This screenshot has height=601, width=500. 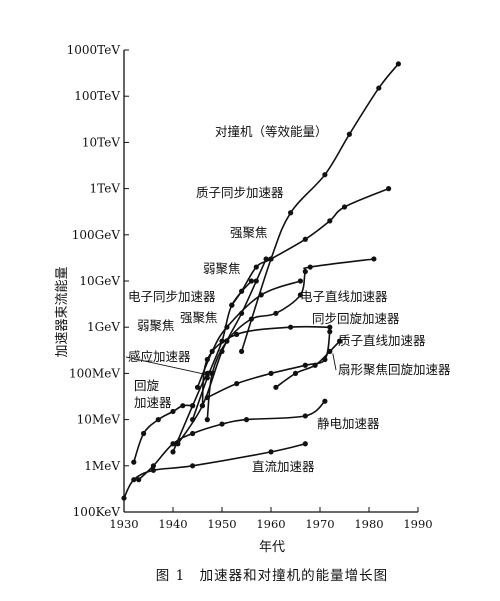 What do you see at coordinates (272, 576) in the screenshot?
I see `figure-caption: 图 1 加速器和对撞机的能量增长图` at bounding box center [272, 576].